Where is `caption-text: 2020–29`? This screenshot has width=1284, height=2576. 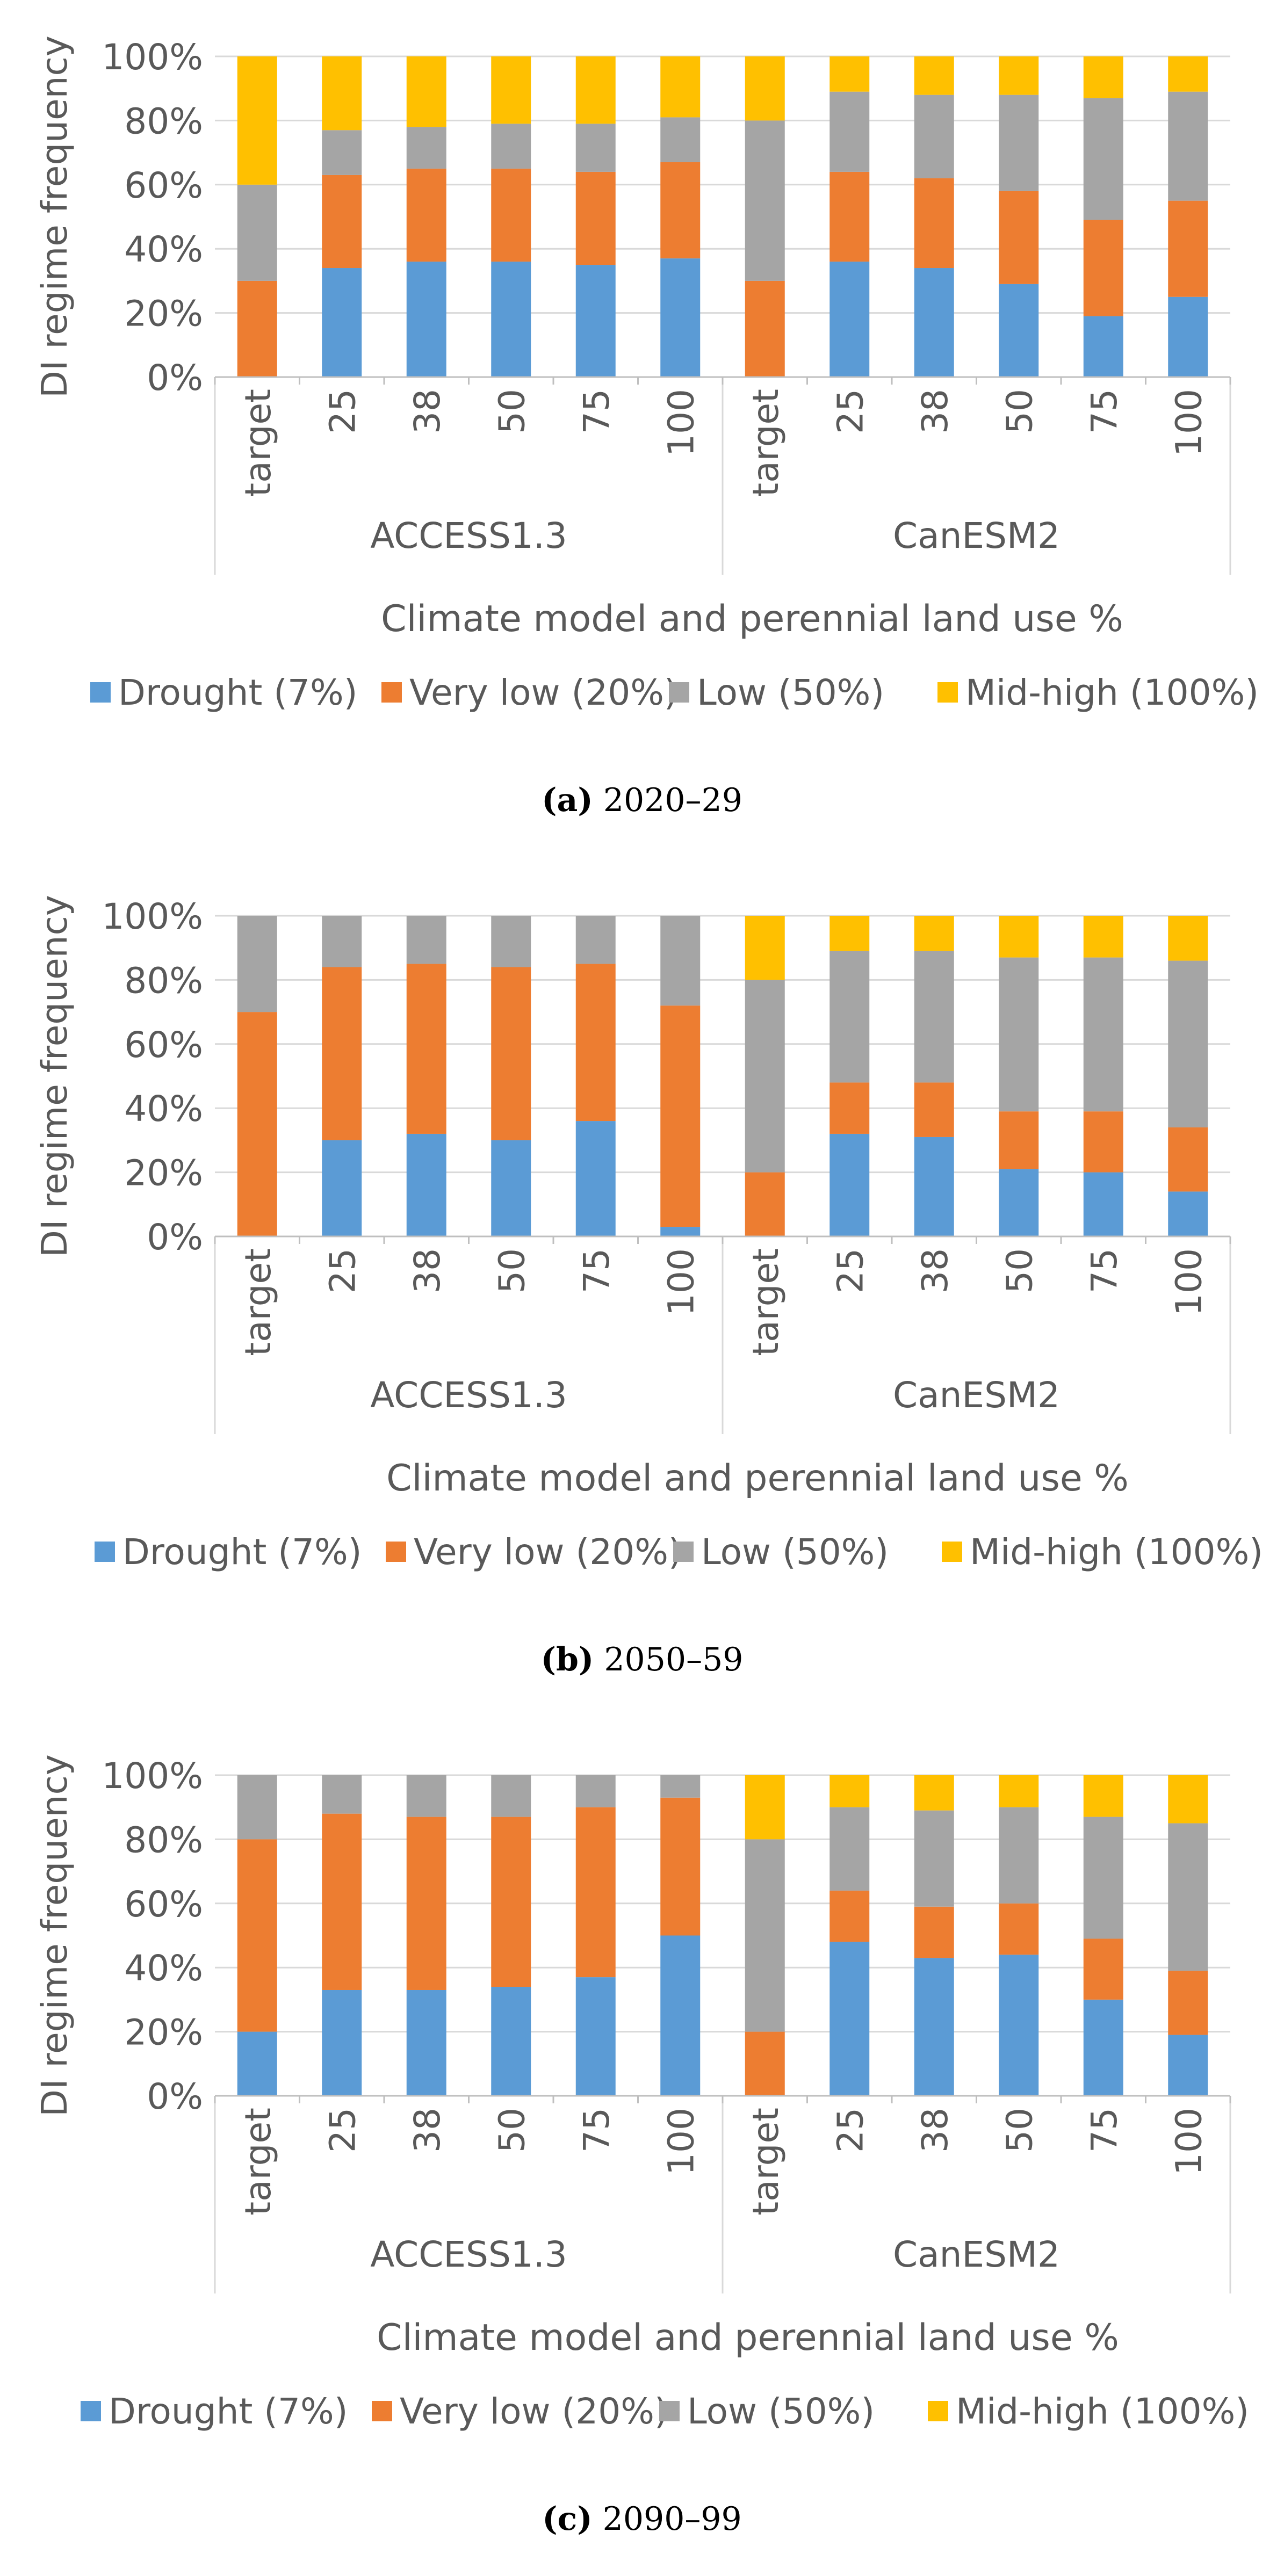 caption-text: 2020–29 is located at coordinates (667, 800).